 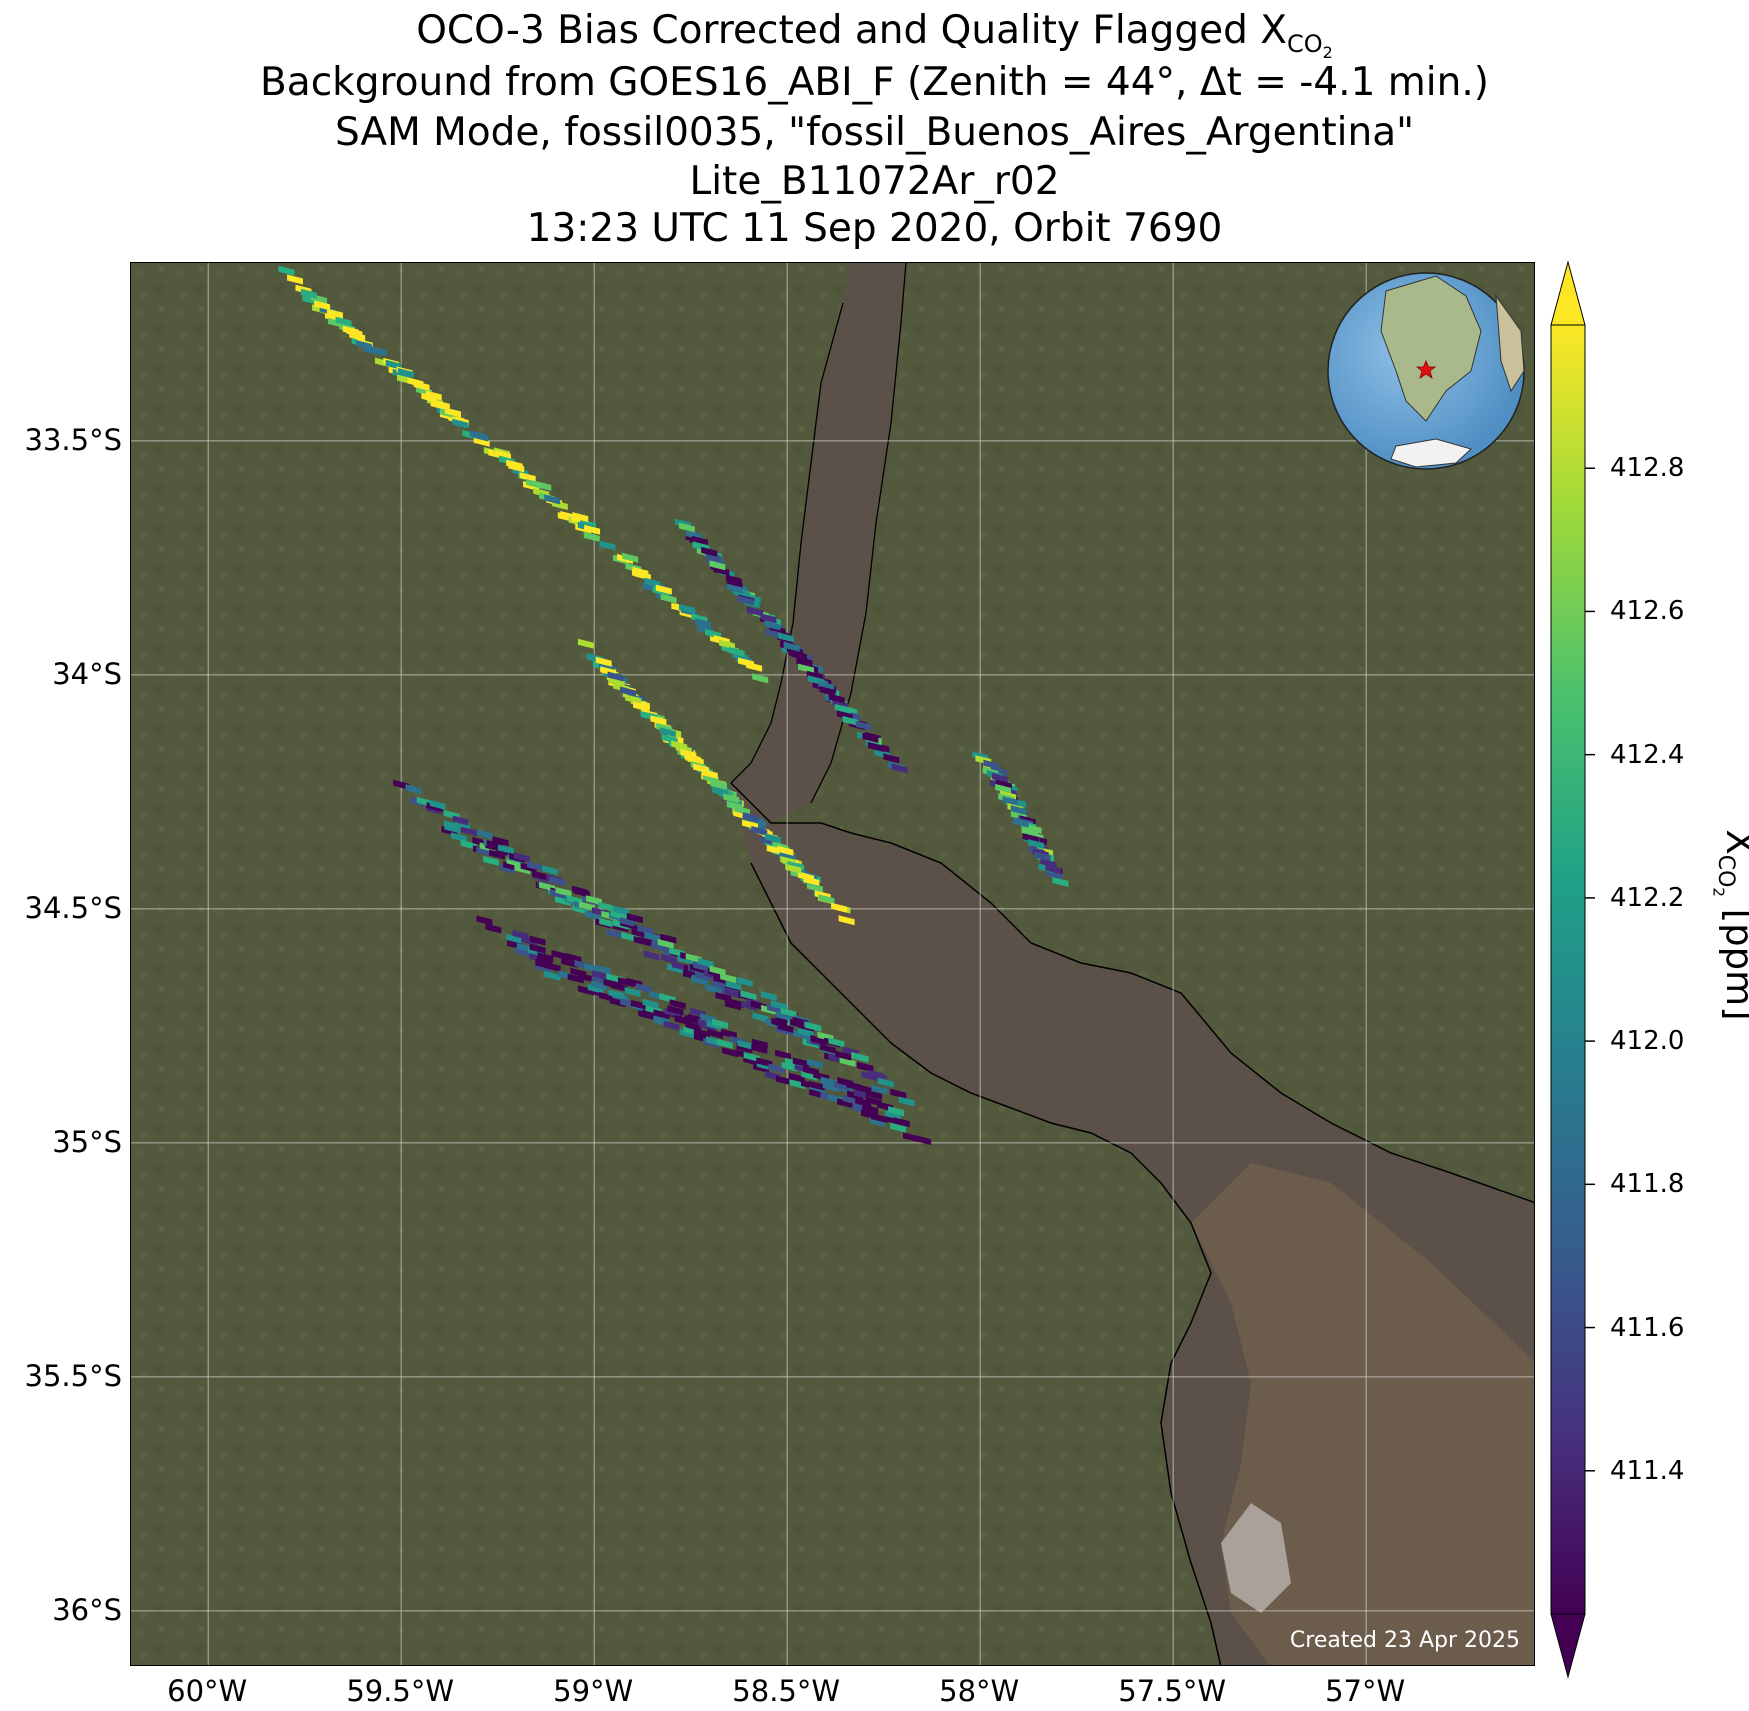 What do you see at coordinates (1568, 1646) in the screenshot?
I see `colorbar-bottom-extend` at bounding box center [1568, 1646].